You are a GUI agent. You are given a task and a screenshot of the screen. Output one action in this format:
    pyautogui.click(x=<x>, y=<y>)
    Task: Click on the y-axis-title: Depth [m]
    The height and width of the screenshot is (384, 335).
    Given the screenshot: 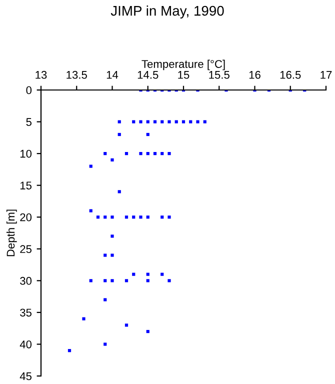 What is the action you would take?
    pyautogui.click(x=11, y=233)
    